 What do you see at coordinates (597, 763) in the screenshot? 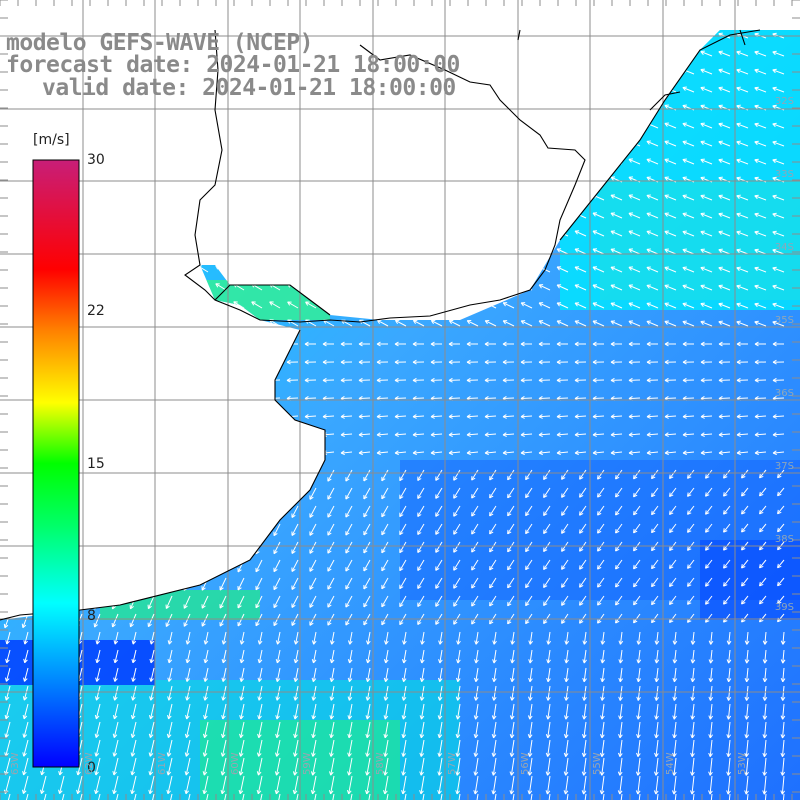
I see `longitude-label: 55W` at bounding box center [597, 763].